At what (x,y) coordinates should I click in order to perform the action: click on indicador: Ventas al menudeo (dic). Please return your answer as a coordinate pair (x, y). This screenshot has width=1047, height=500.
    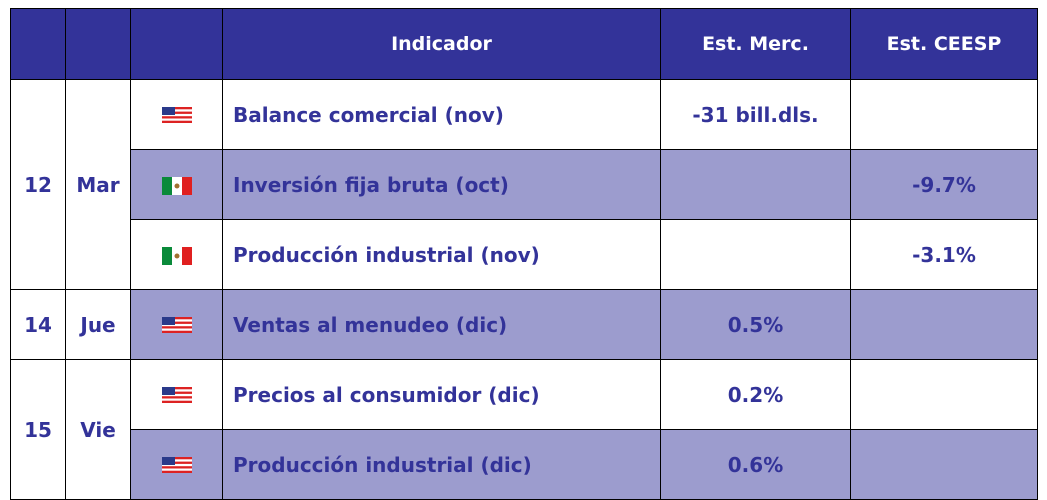
    Looking at the image, I should click on (441, 324).